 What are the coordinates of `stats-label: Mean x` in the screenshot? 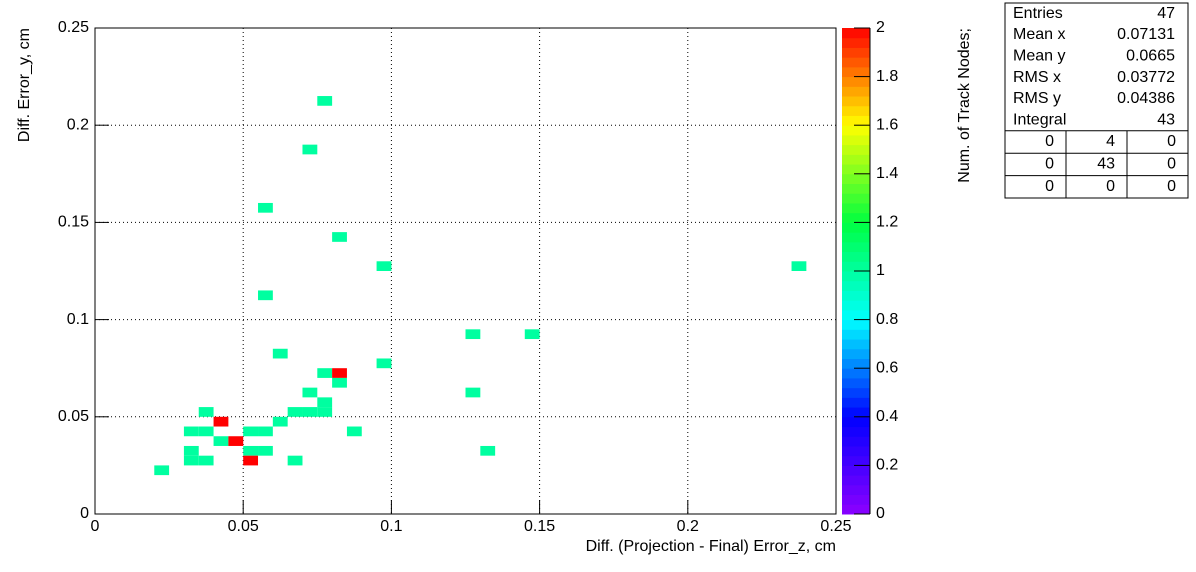 It's located at (1039, 34).